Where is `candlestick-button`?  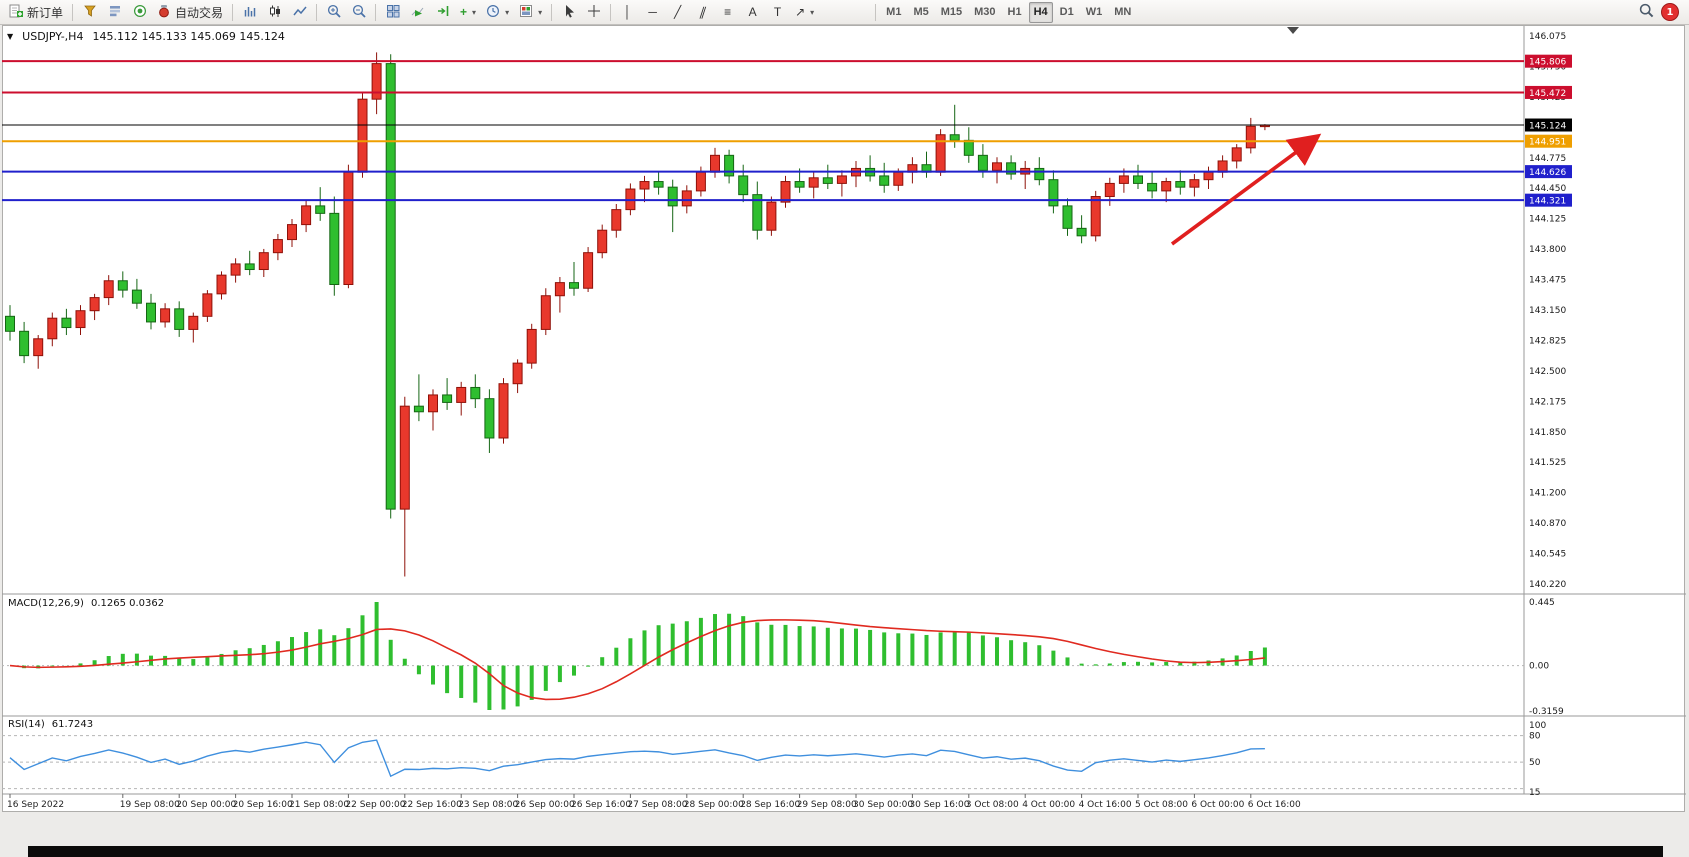
candlestick-button is located at coordinates (274, 12).